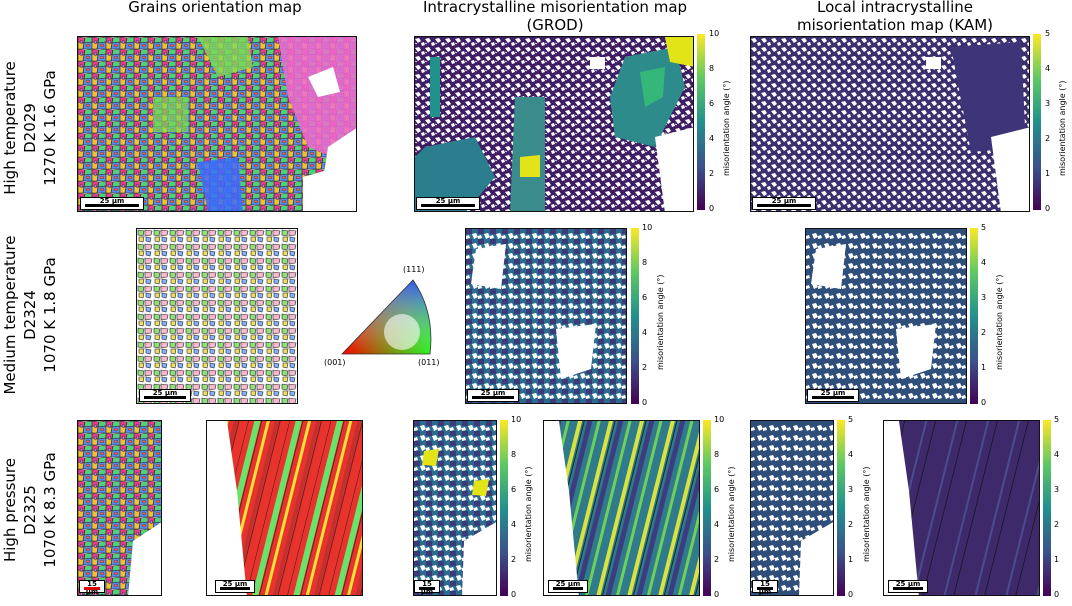 Image resolution: width=1072 pixels, height=606 pixels. Describe the element at coordinates (493, 395) in the screenshot. I see `scalebar-row2-grod: 25 µm` at that location.